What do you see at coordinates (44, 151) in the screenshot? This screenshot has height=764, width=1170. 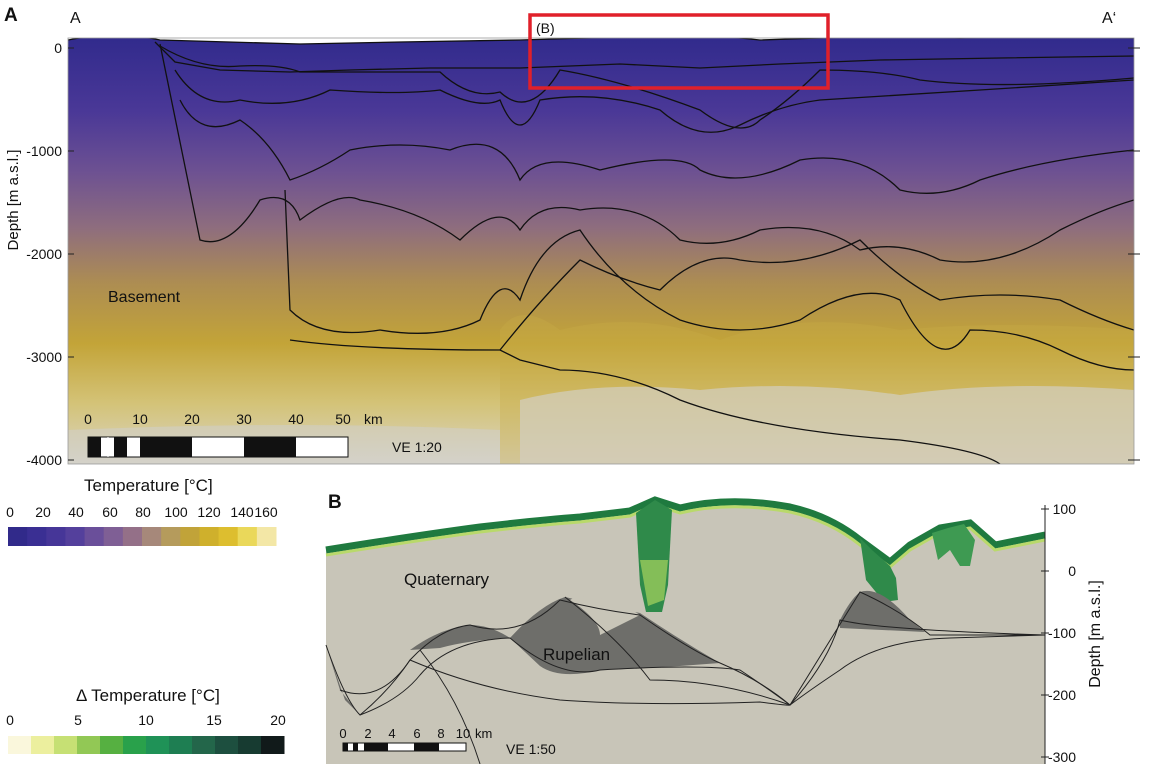 I see `y-tick-label: -1000` at bounding box center [44, 151].